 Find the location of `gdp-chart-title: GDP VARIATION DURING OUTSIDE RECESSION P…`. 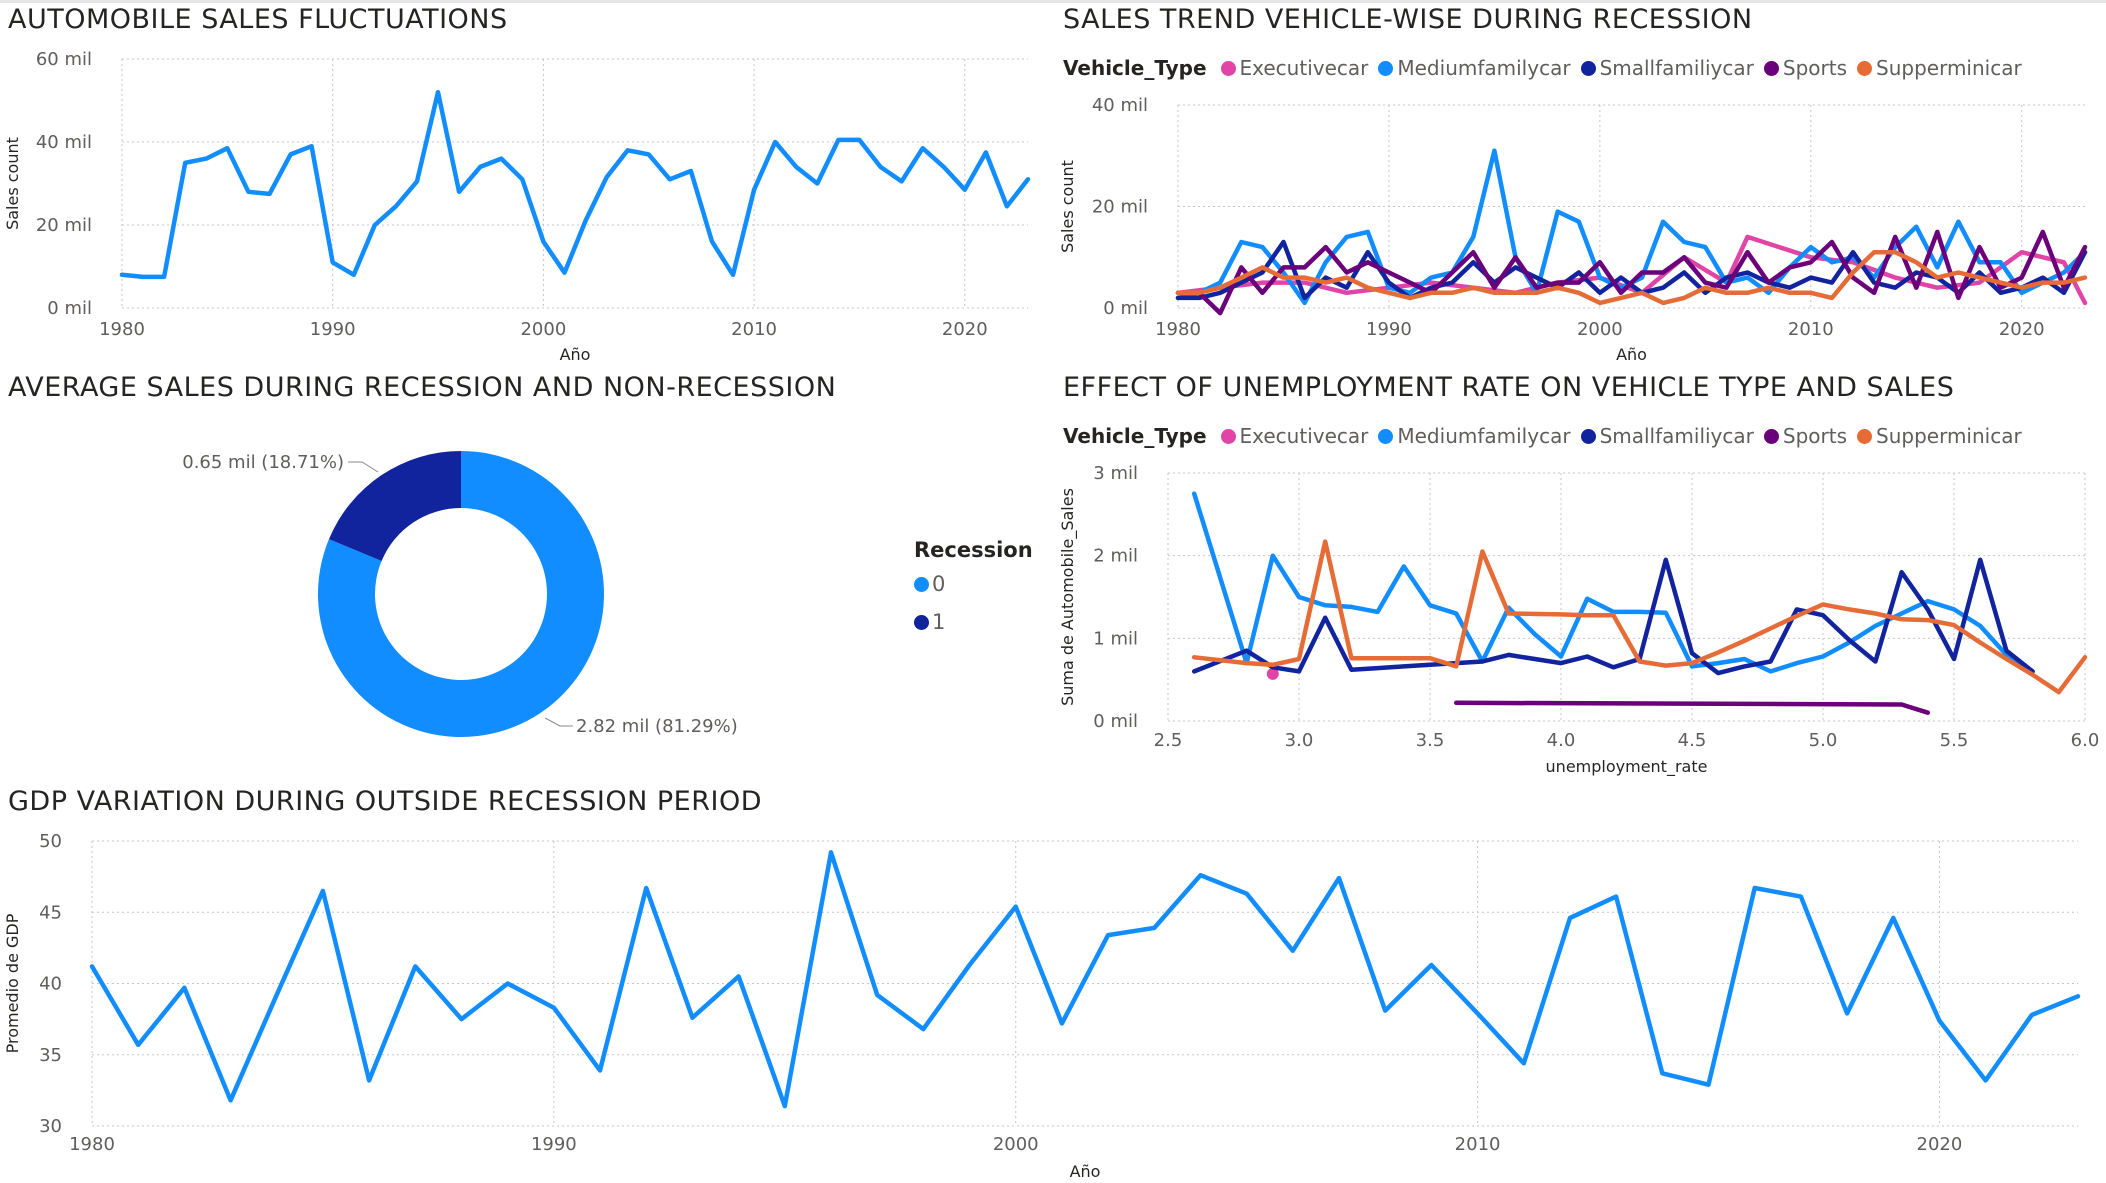

gdp-chart-title: GDP VARIATION DURING OUTSIDE RECESSION P… is located at coordinates (385, 801).